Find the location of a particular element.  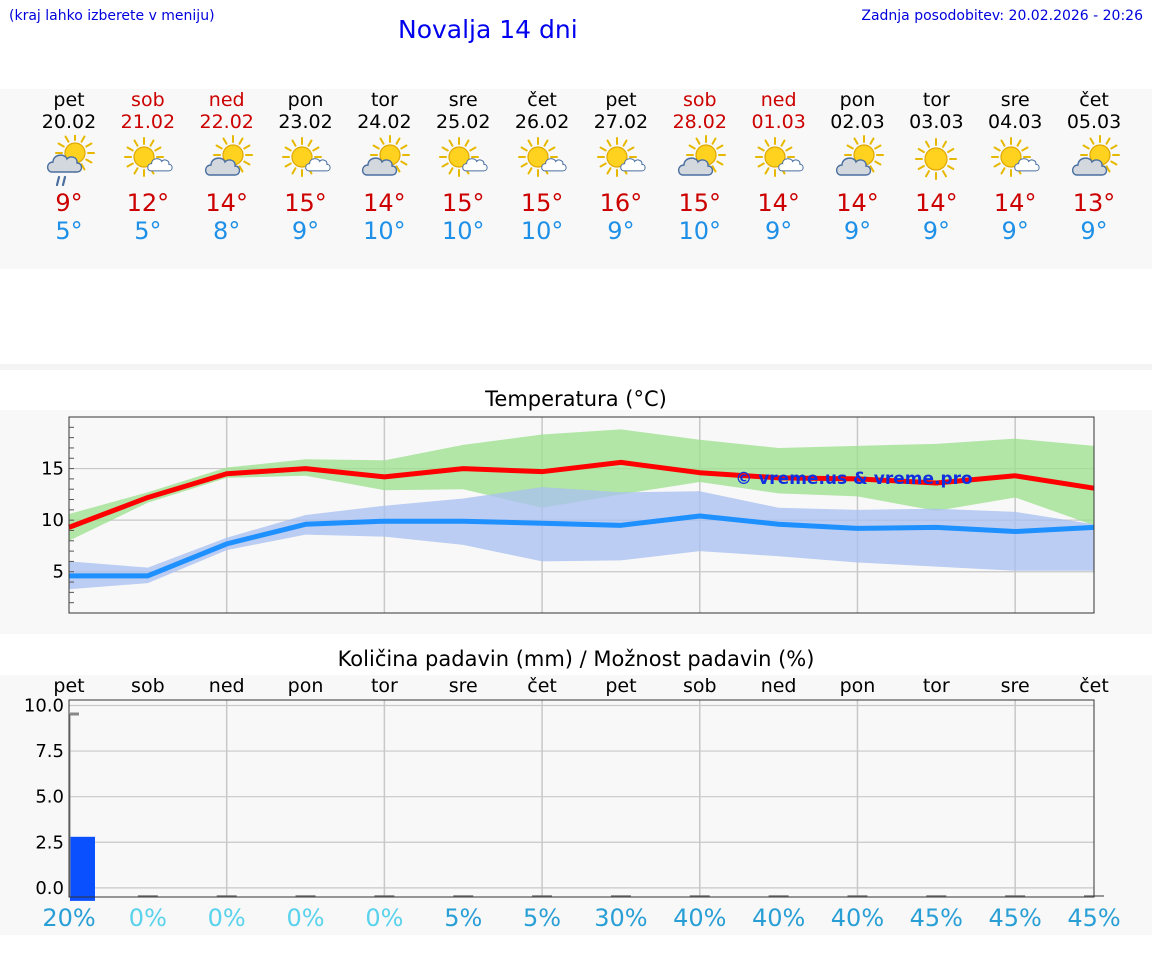

day-column: ned 01.03 14° 9° is located at coordinates (779, 167).